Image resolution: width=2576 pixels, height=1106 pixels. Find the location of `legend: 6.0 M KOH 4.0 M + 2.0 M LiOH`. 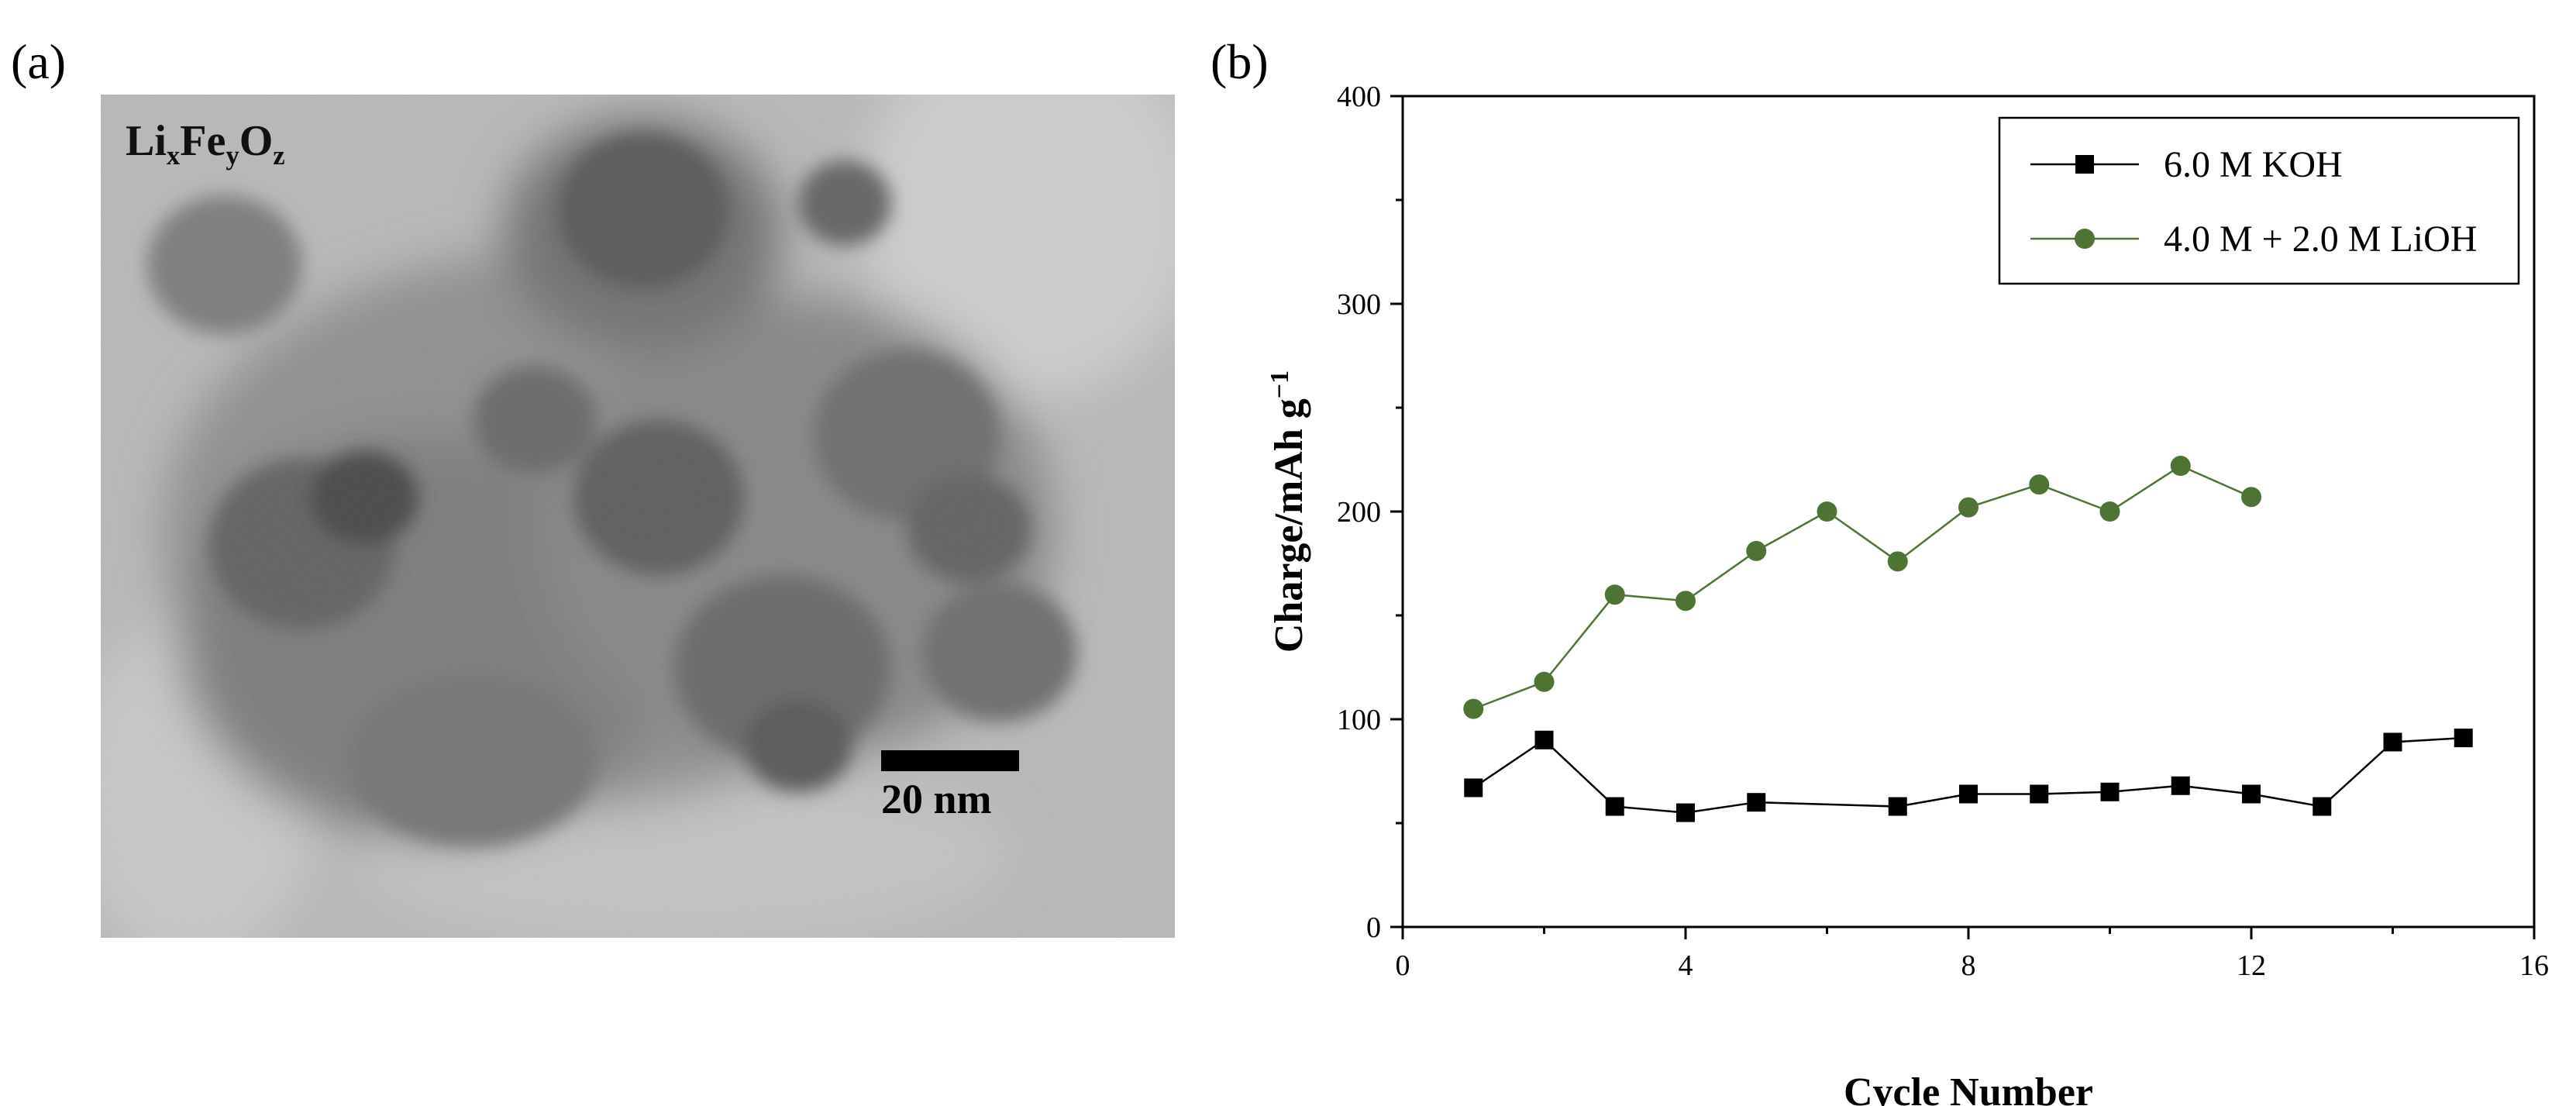

legend: 6.0 M KOH 4.0 M + 2.0 M LiOH is located at coordinates (2259, 200).